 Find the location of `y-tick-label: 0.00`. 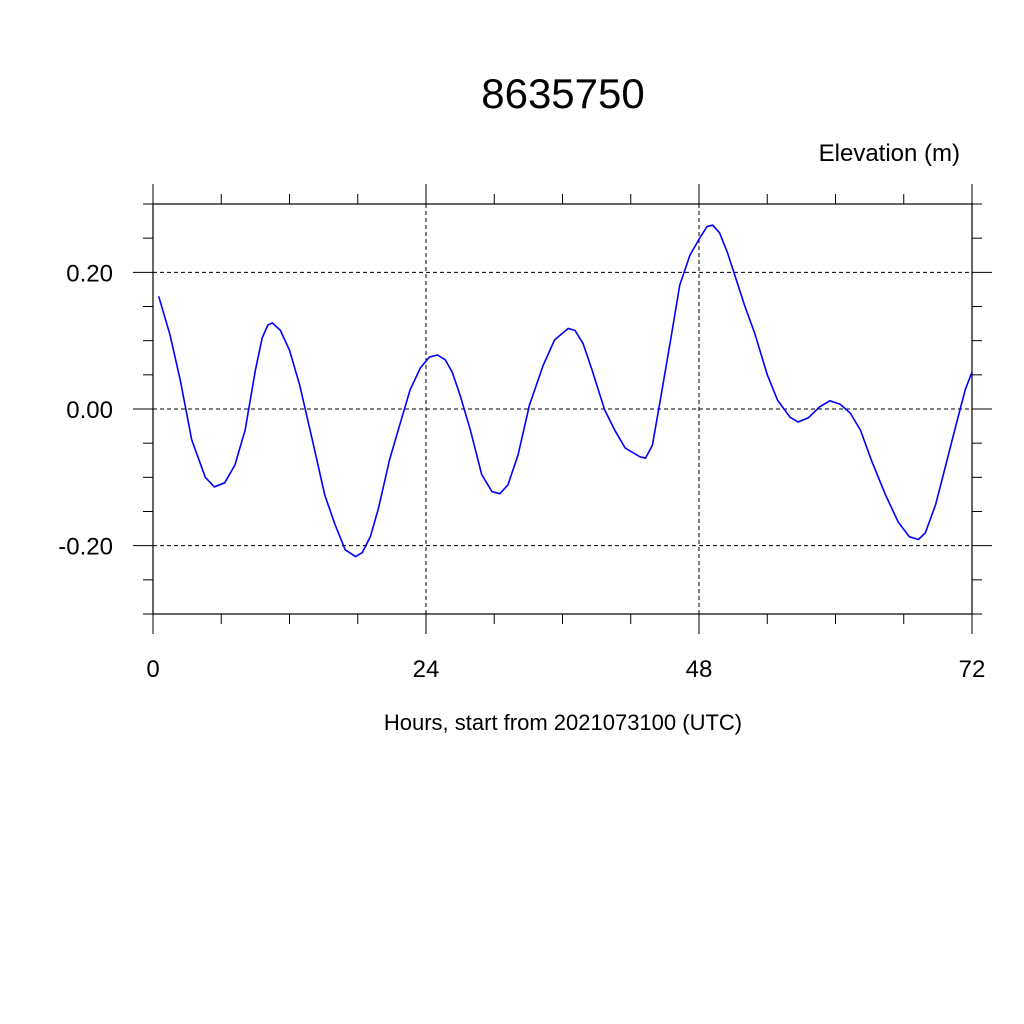

y-tick-label: 0.00 is located at coordinates (89, 410).